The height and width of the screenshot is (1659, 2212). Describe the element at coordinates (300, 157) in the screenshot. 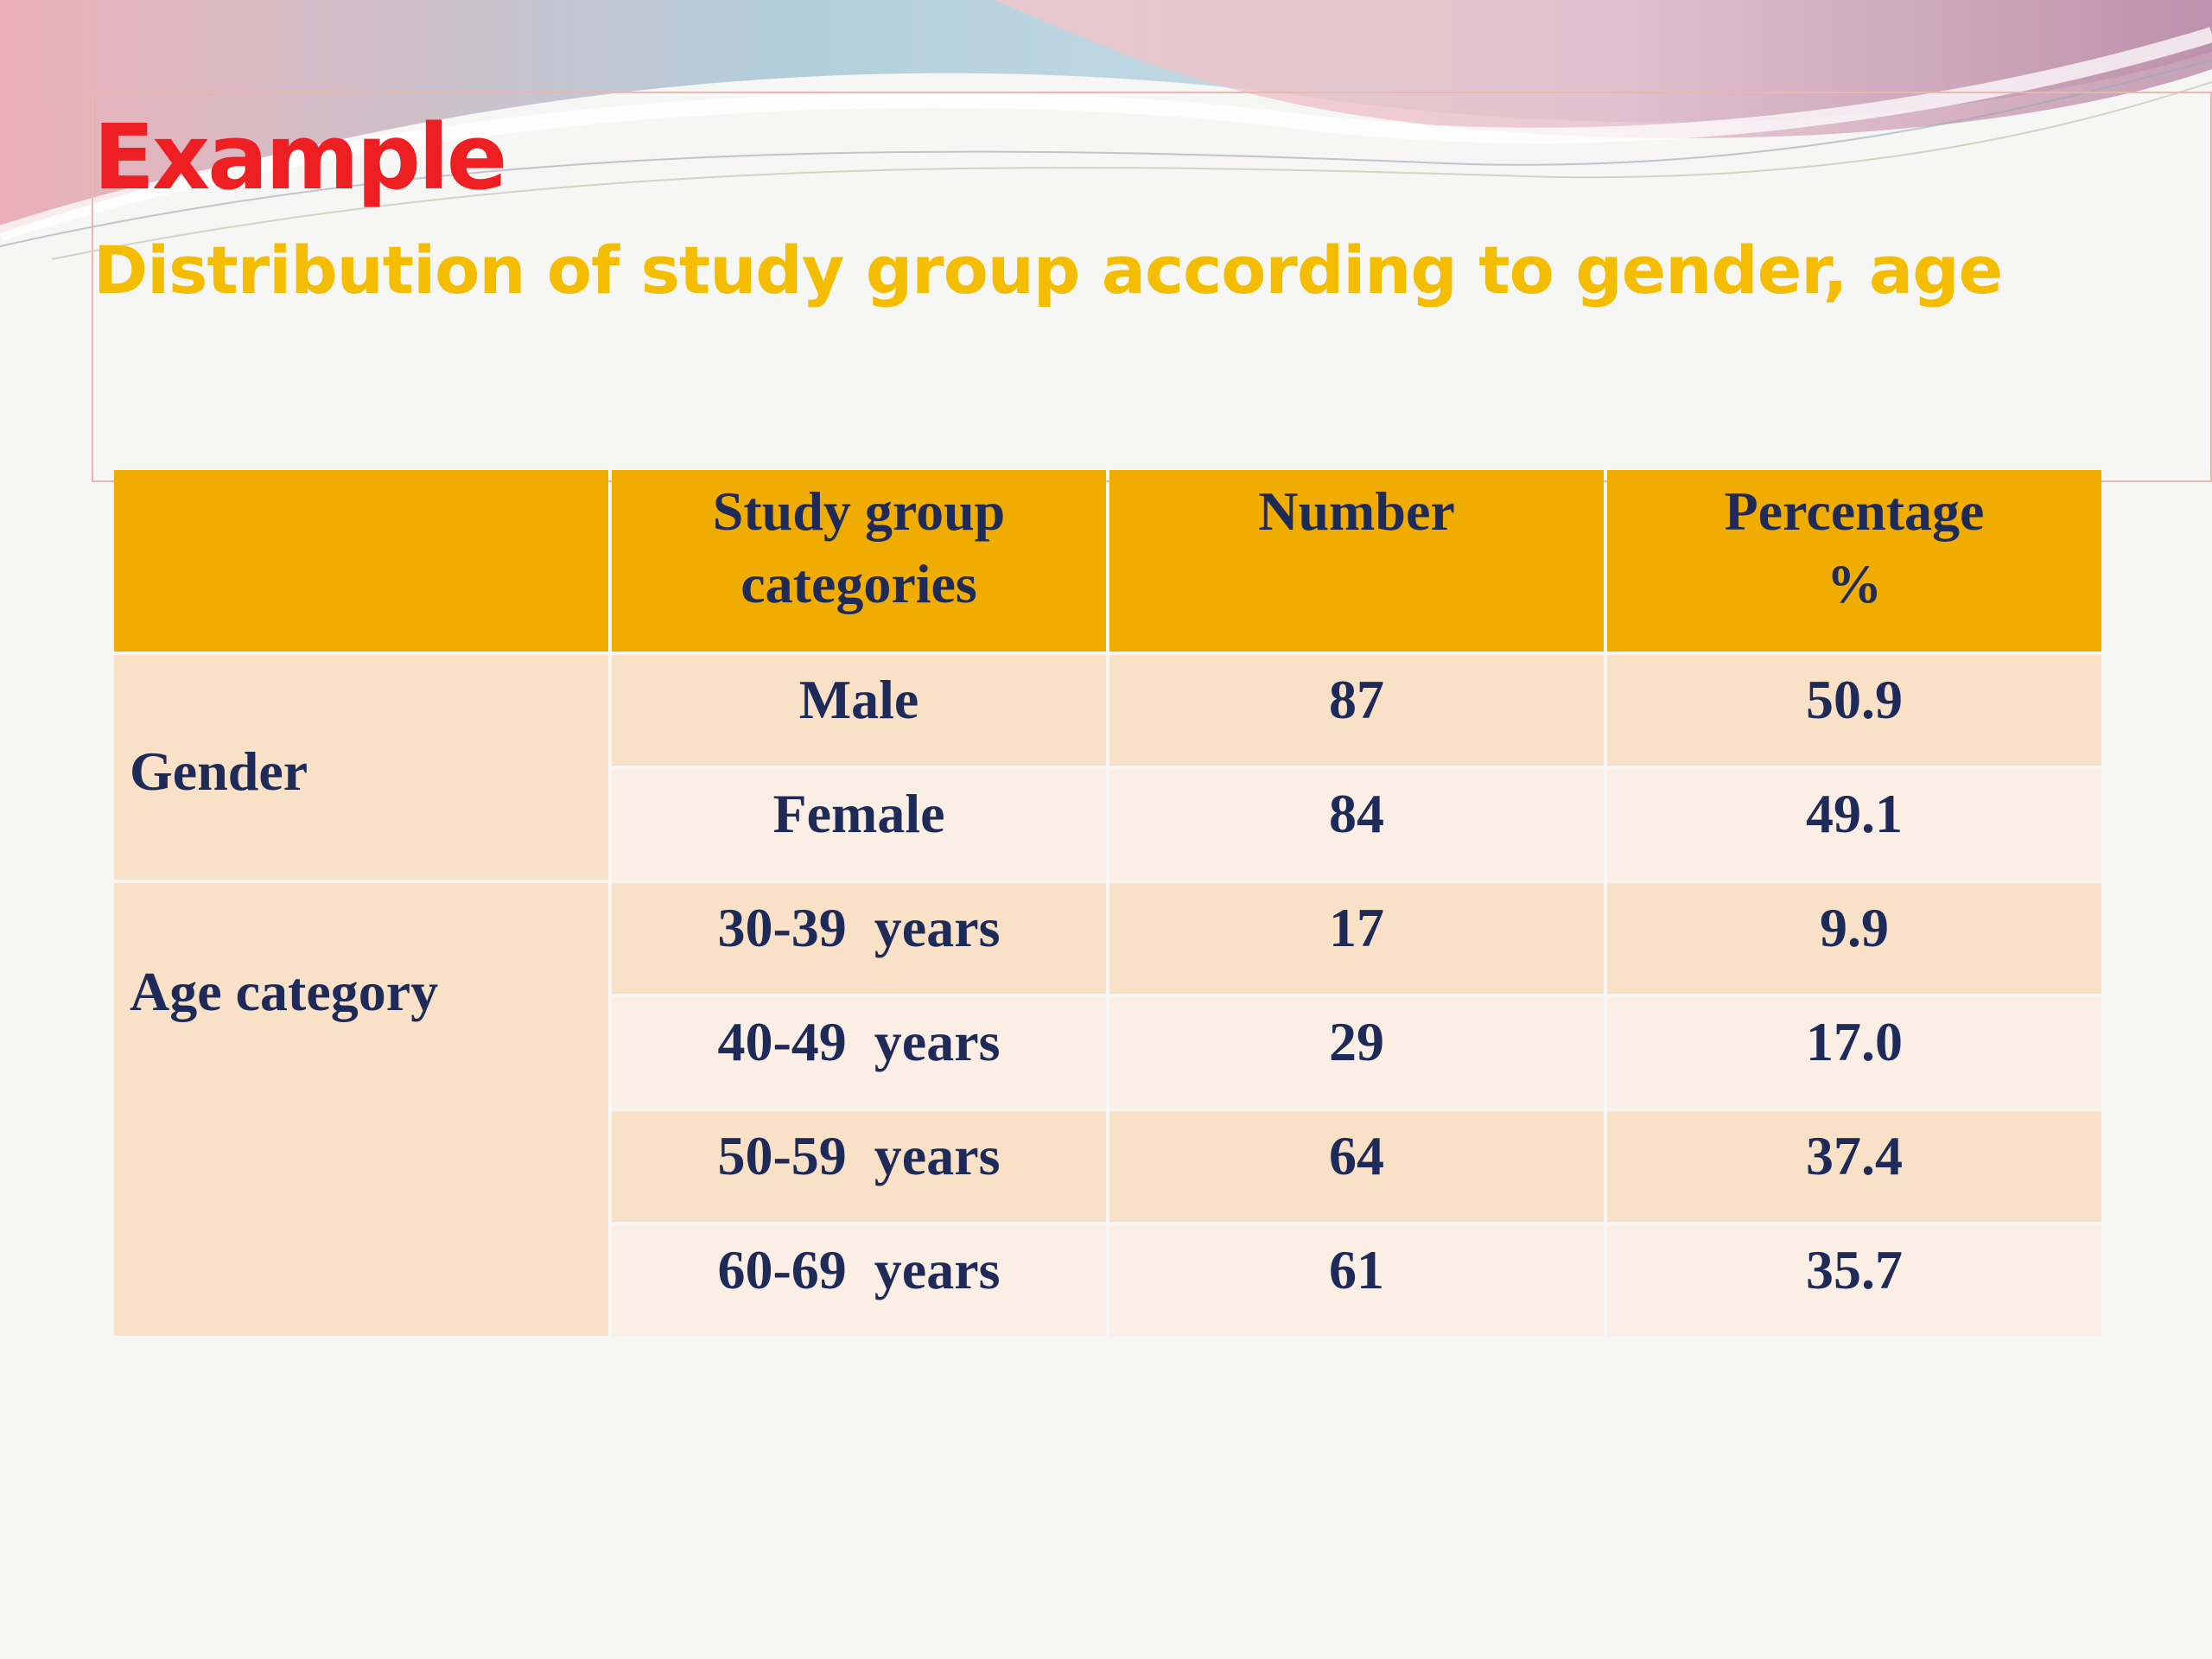

I see `slide-title: Example` at that location.